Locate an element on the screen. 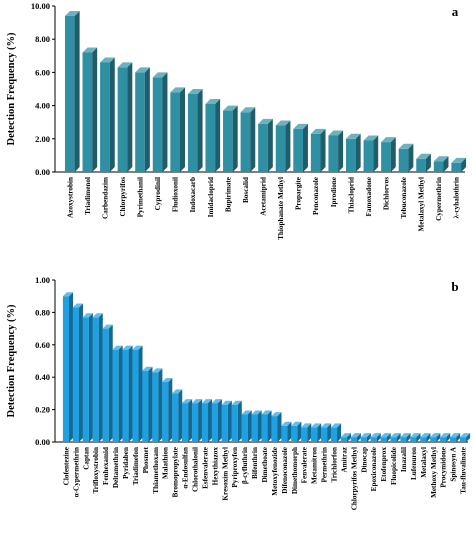  category-label: Dichlorvos is located at coordinates (386, 193).